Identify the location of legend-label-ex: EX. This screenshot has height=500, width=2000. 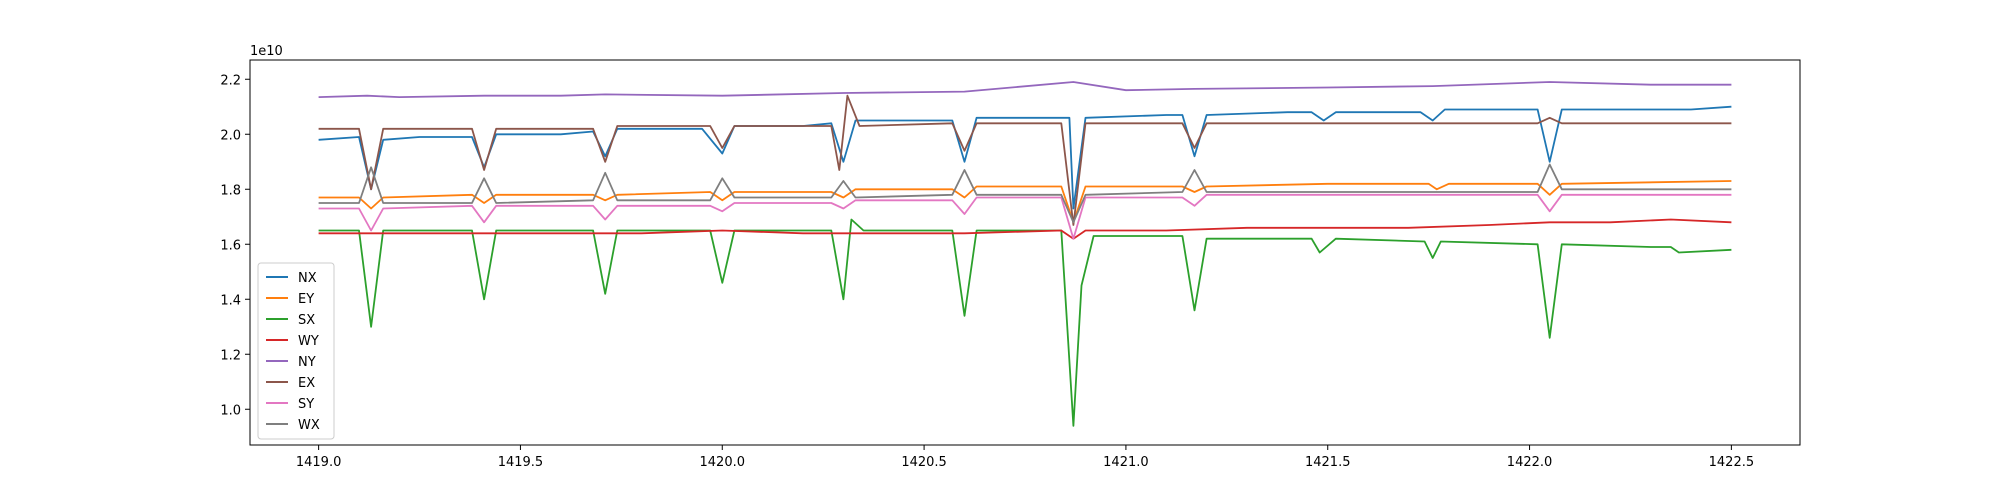
(306, 383).